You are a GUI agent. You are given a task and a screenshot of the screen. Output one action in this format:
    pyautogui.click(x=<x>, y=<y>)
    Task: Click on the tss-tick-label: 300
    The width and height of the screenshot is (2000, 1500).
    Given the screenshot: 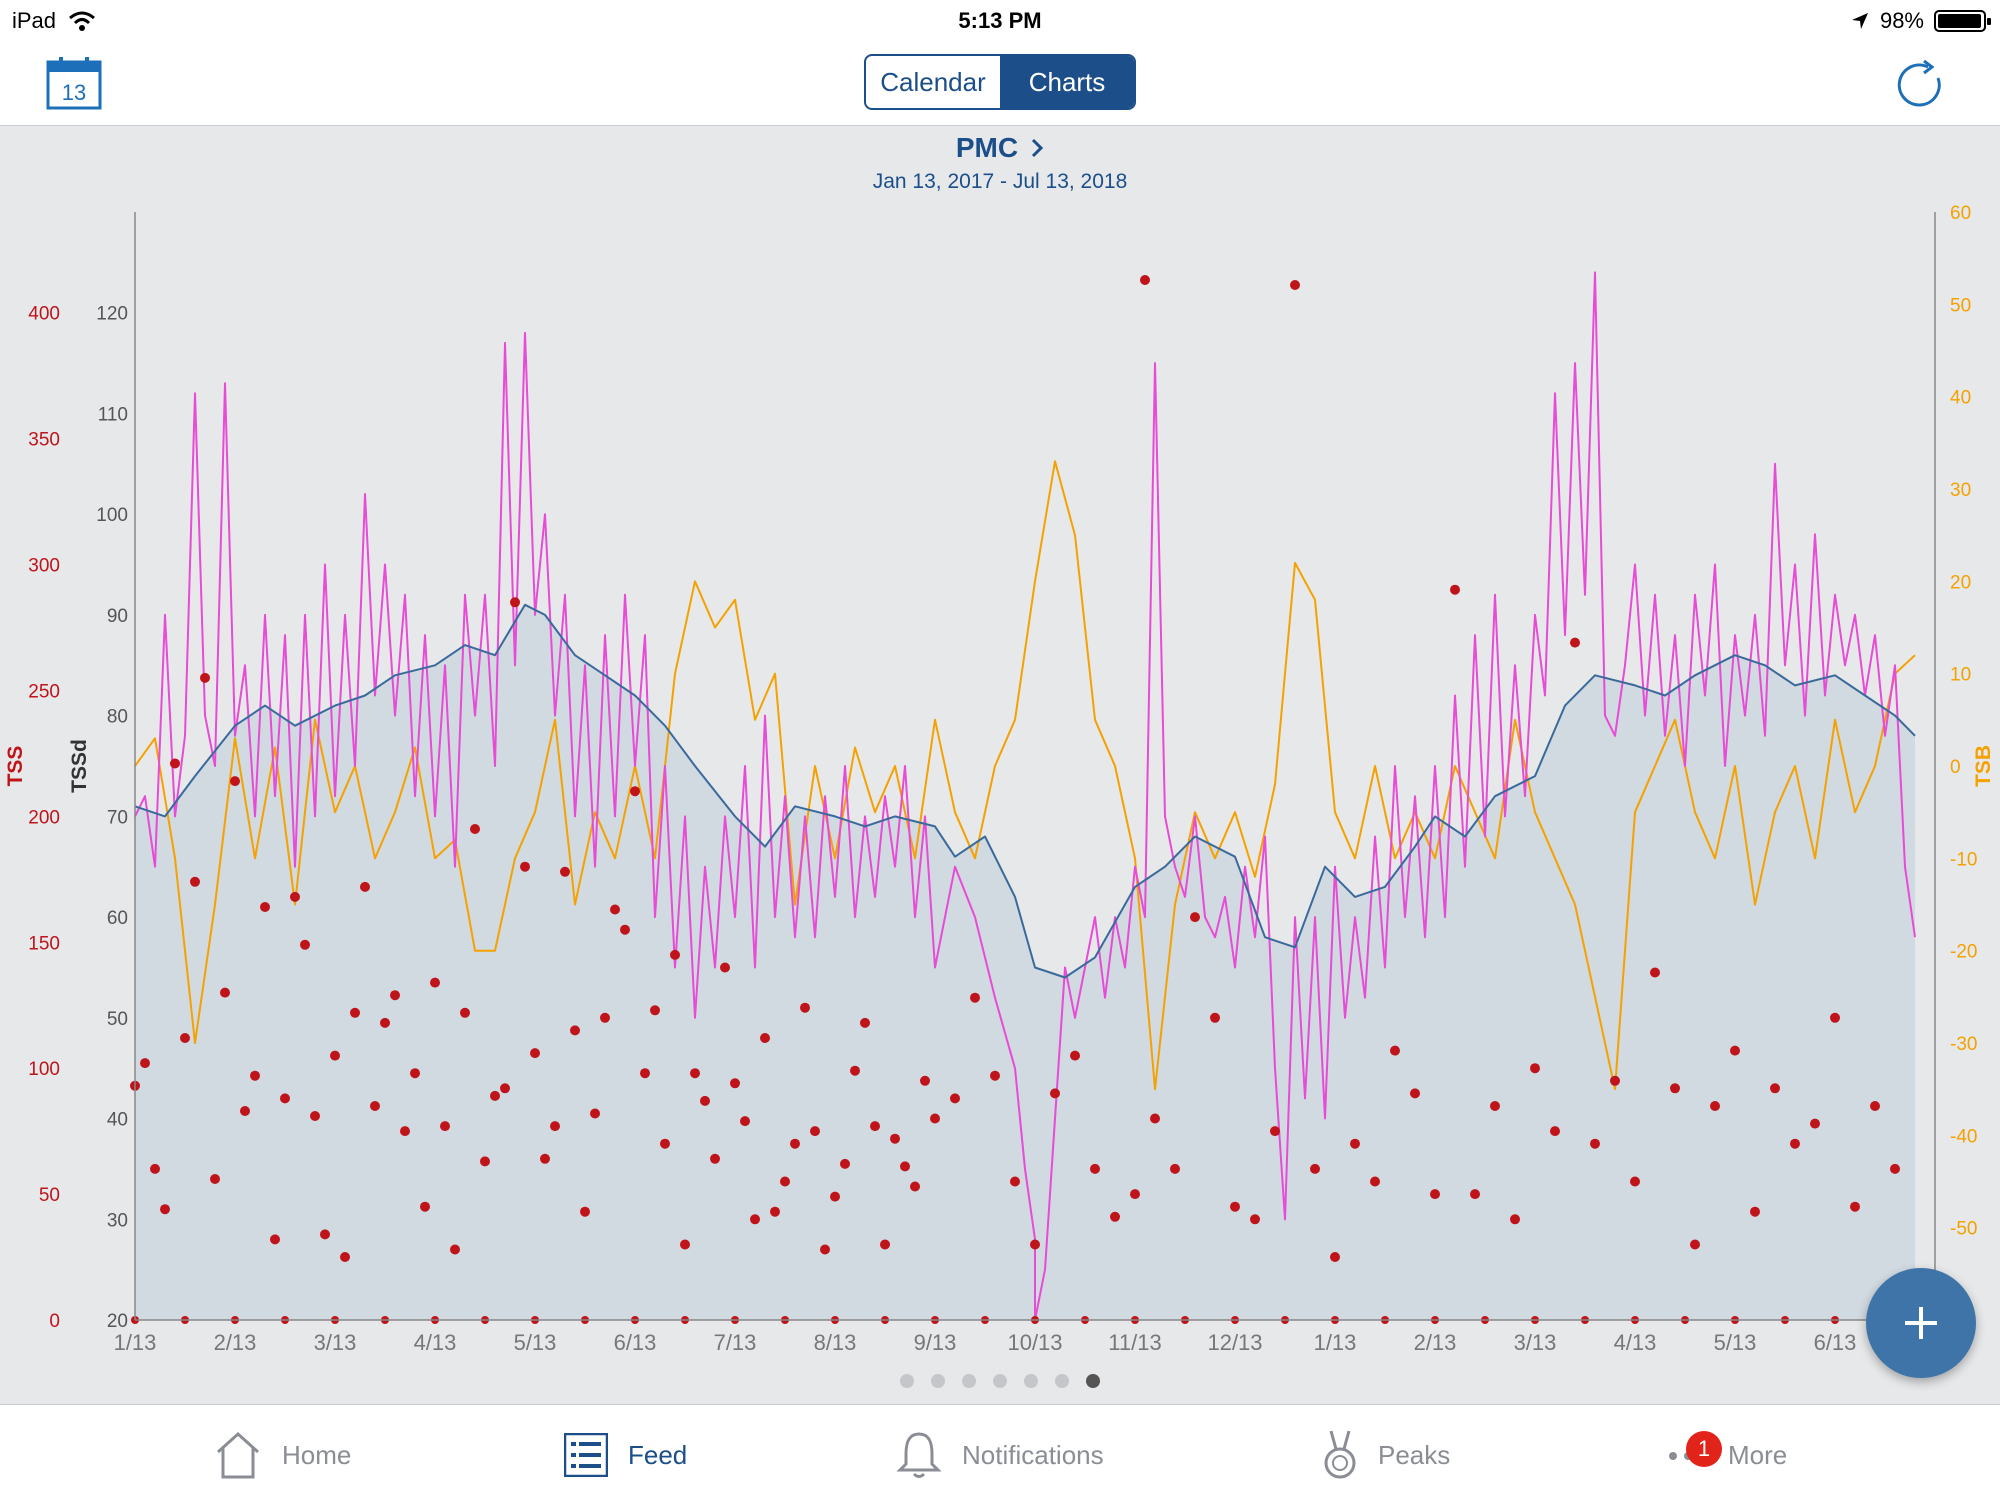 What is the action you would take?
    pyautogui.click(x=44, y=566)
    